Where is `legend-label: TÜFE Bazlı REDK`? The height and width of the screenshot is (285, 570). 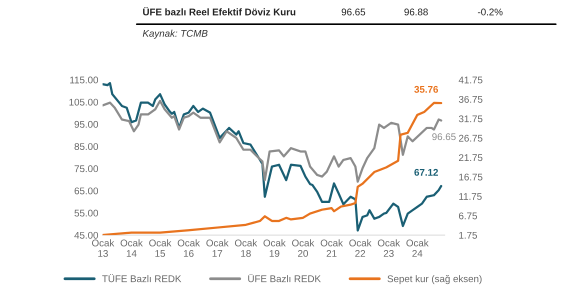 legend-label: TÜFE Bazlı REDK is located at coordinates (142, 278).